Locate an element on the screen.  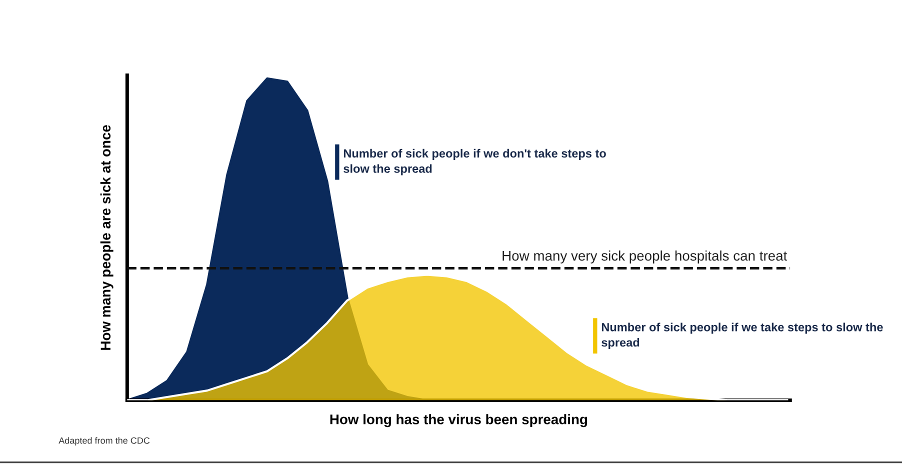
x-axis-title: How long has the virus been spreading is located at coordinates (459, 421).